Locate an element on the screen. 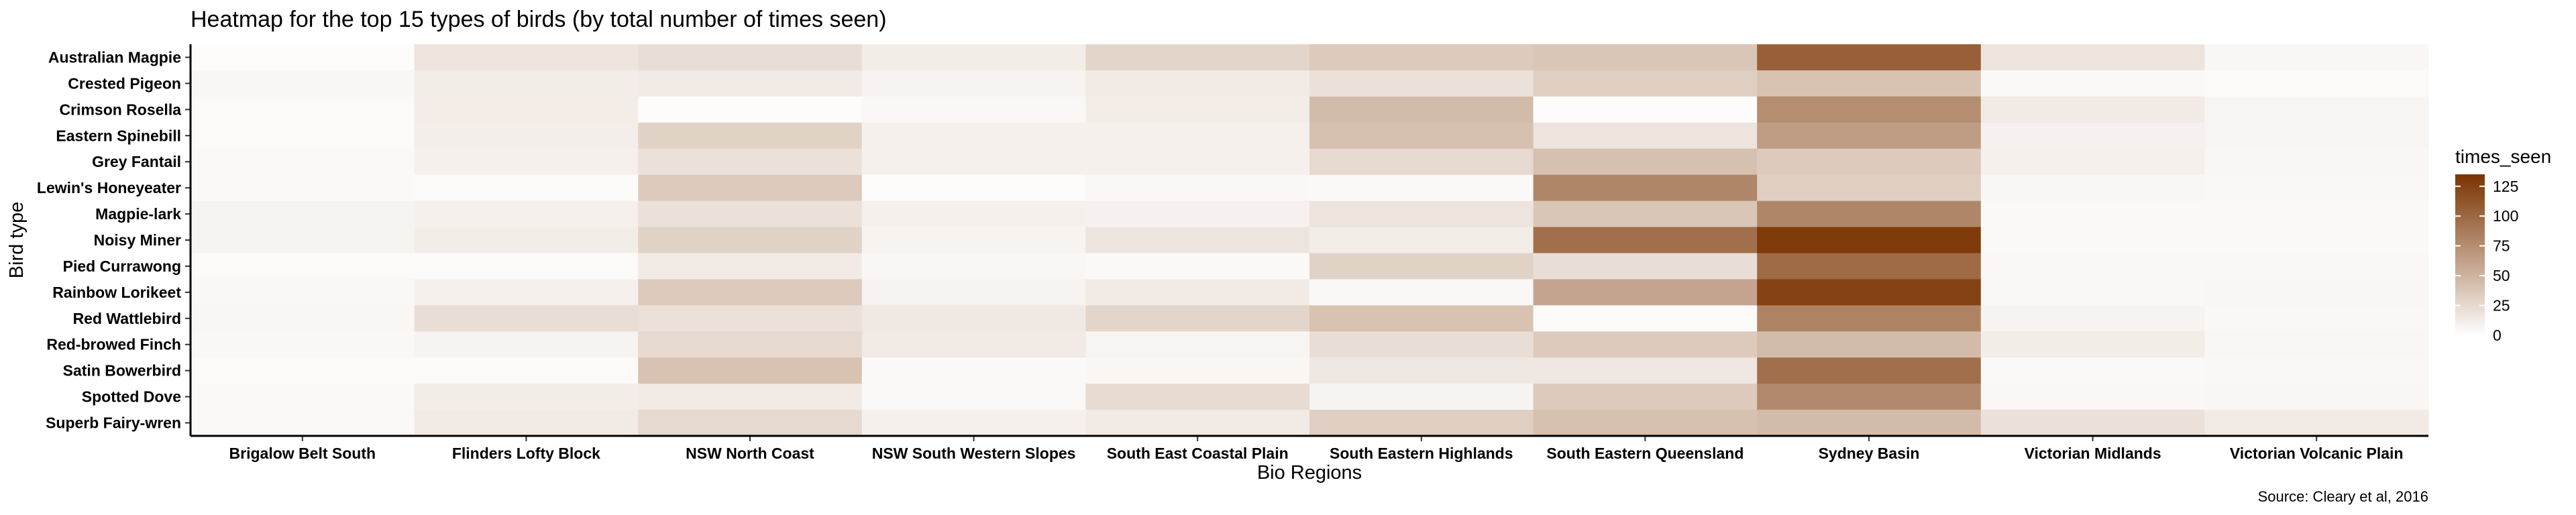 Image resolution: width=2576 pixels, height=515 pixels. color-legend: times_seen 0 25 50 75 100 125 is located at coordinates (2503, 245).